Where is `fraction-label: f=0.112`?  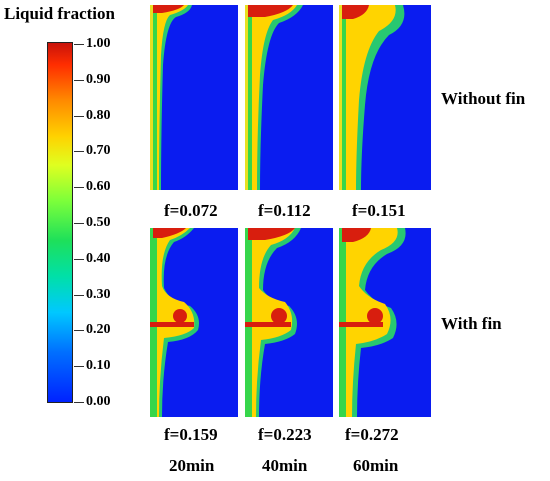 fraction-label: f=0.112 is located at coordinates (284, 210).